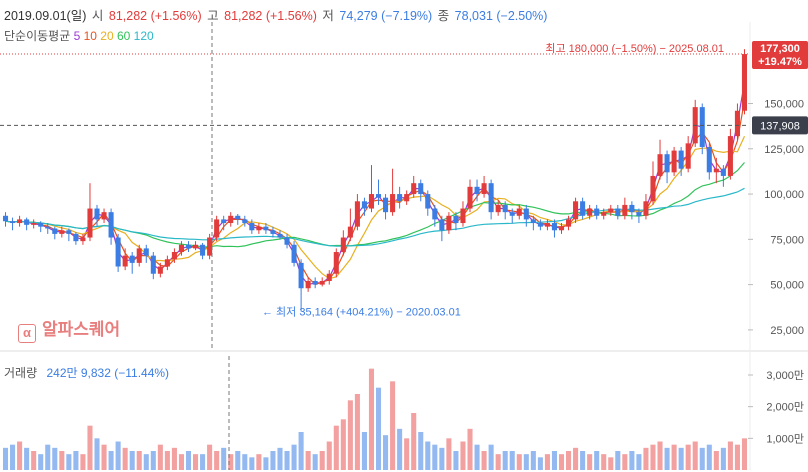 Image resolution: width=808 pixels, height=472 pixels. Describe the element at coordinates (785, 375) in the screenshot. I see `volume-tick-label: 3,000만` at that location.